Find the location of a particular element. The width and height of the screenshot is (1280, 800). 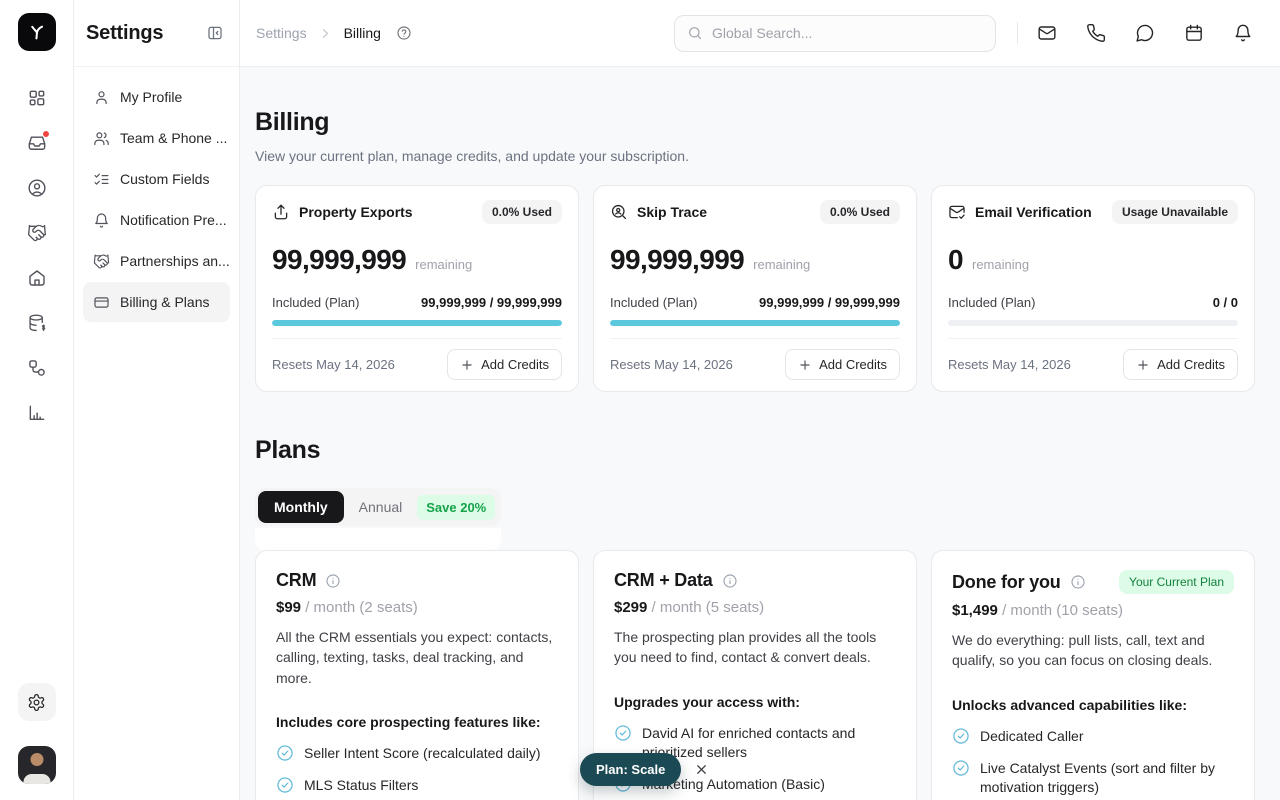

search-input is located at coordinates (847, 33).